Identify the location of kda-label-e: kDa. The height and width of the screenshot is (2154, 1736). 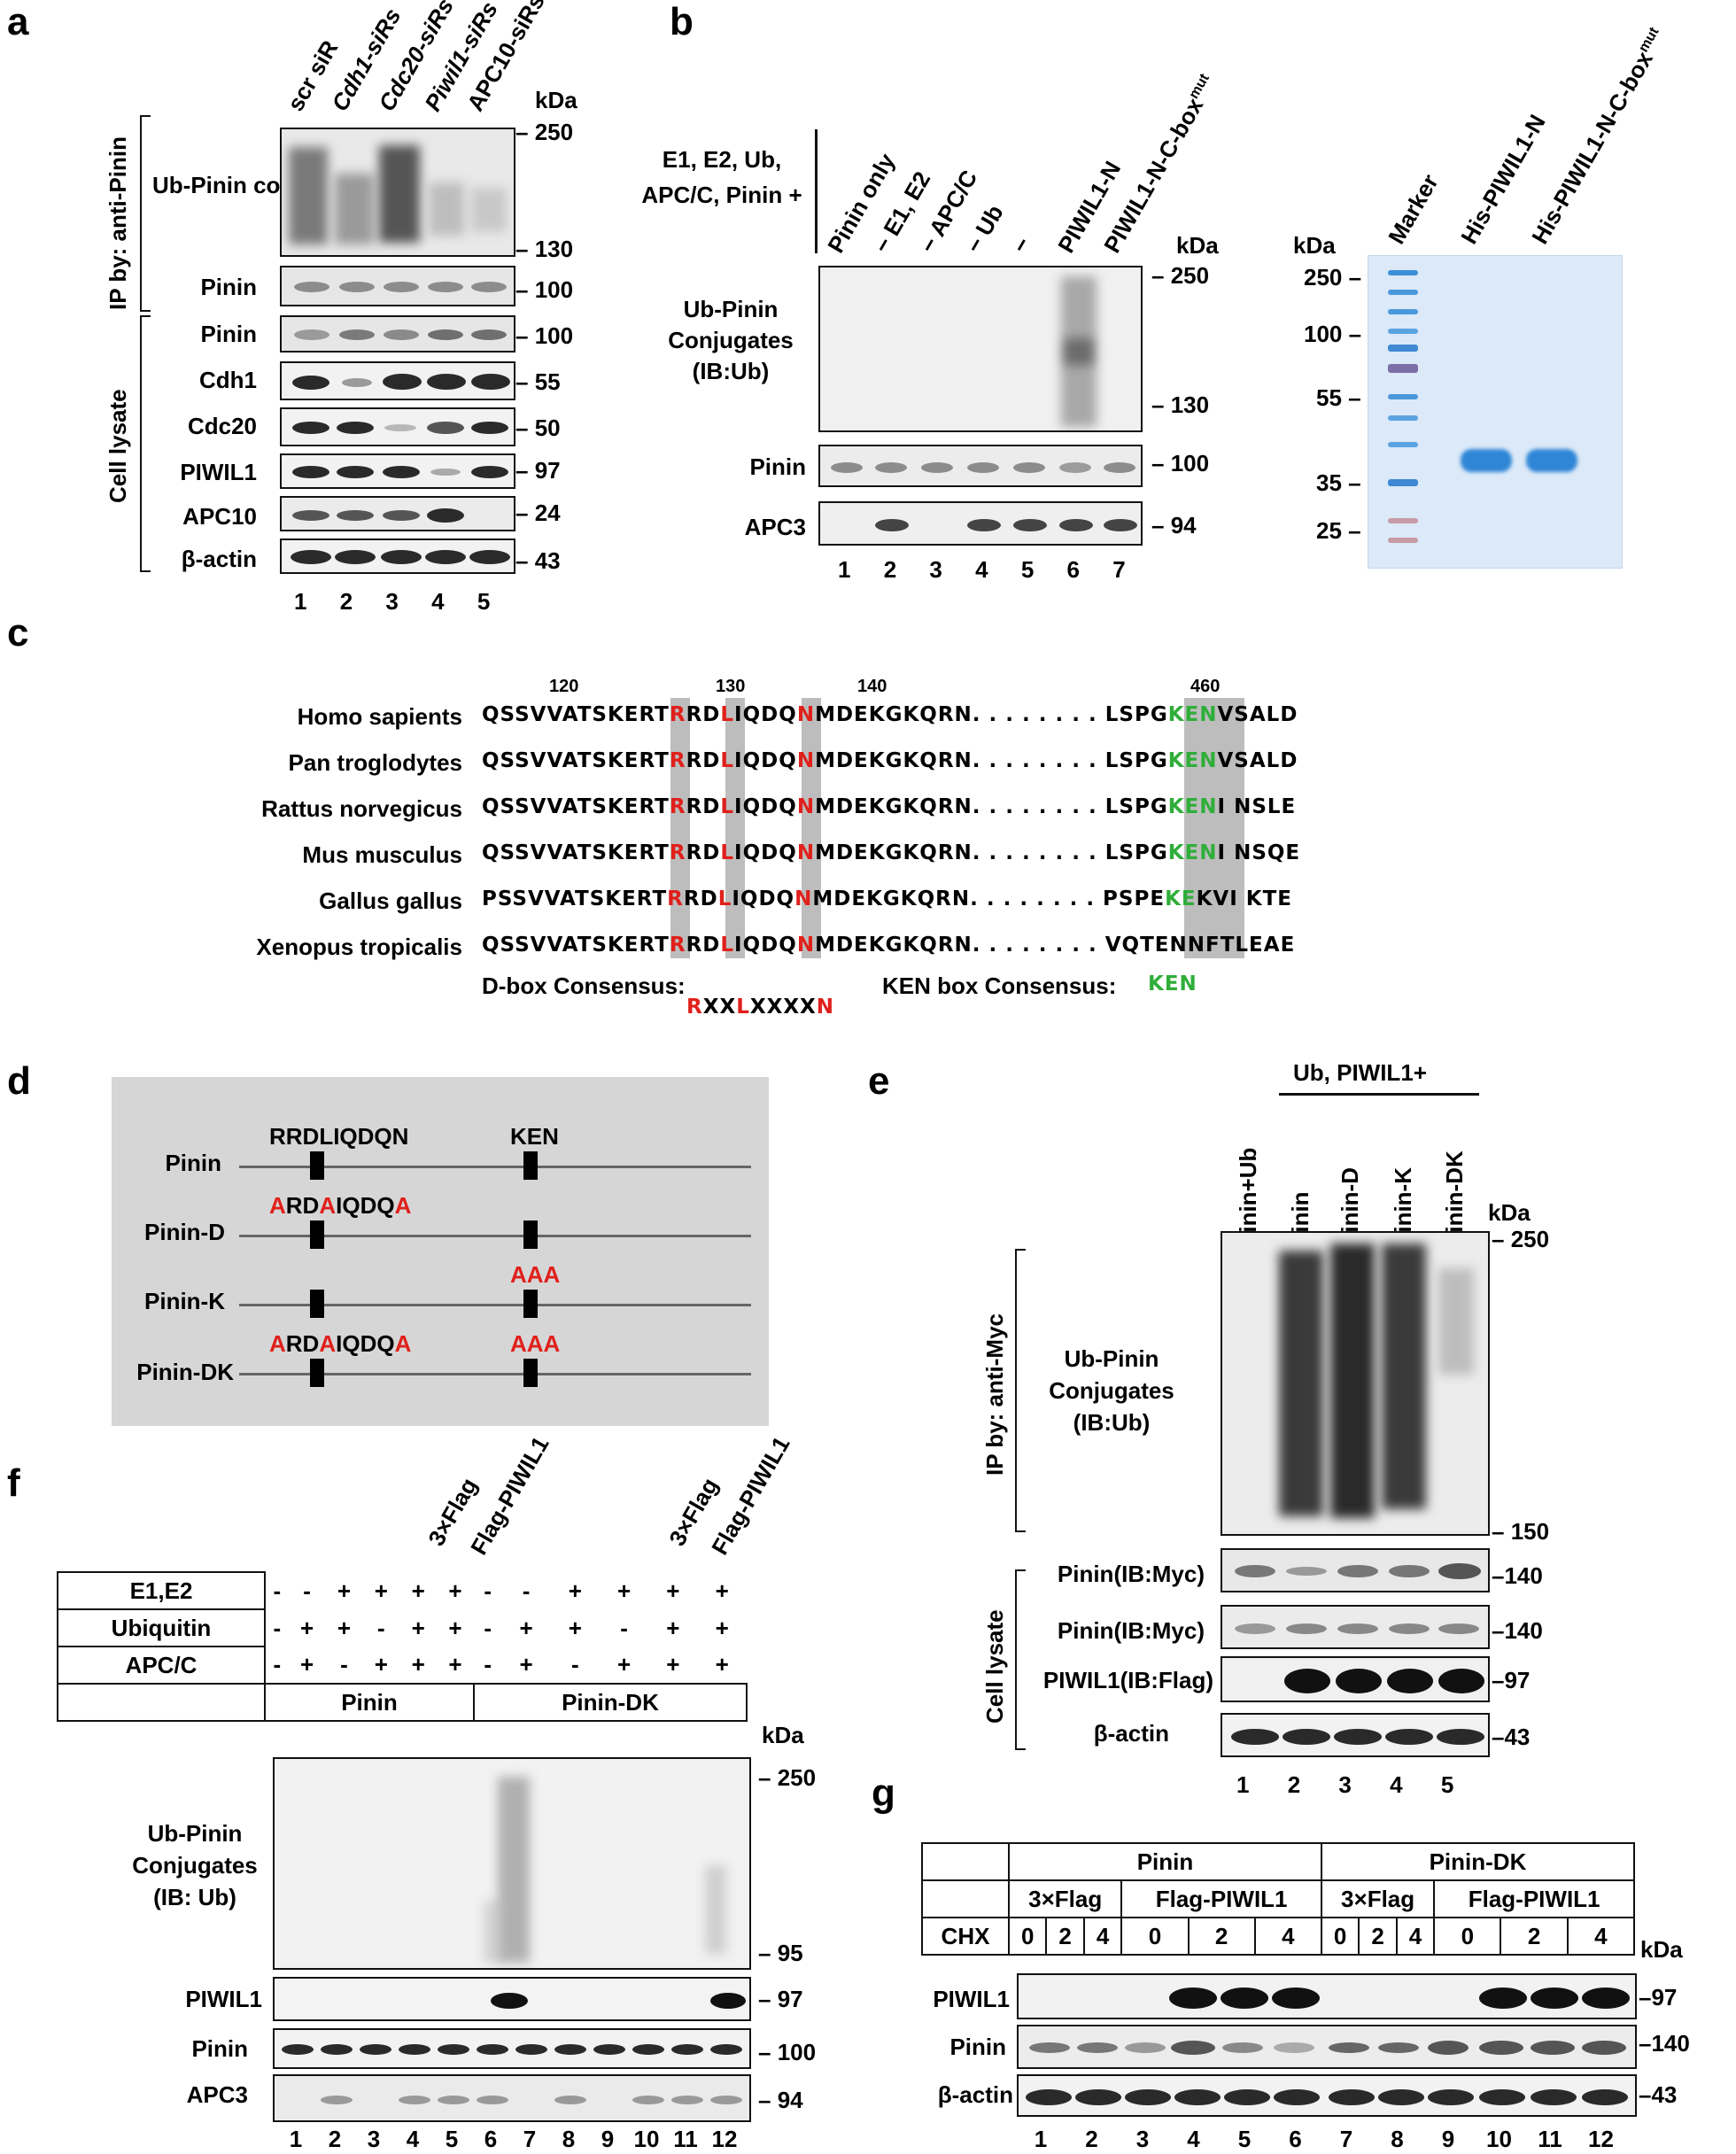
(1510, 1212).